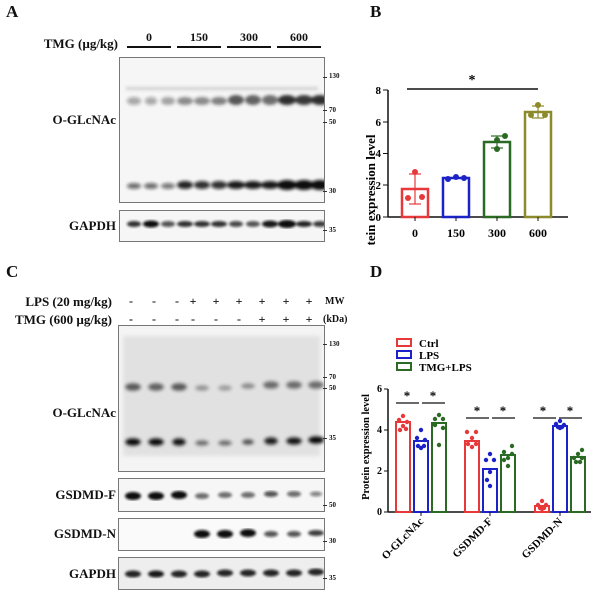 Image resolution: width=600 pixels, height=598 pixels. I want to click on svg-text: O-GLcNAc, so click(403, 539).